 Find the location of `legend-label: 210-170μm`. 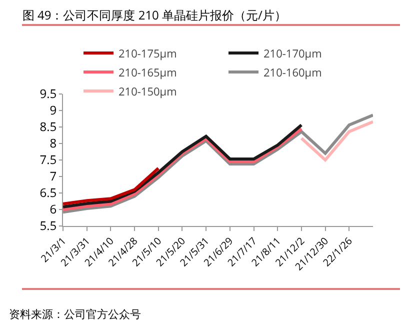

legend-label: 210-170μm is located at coordinates (293, 54).